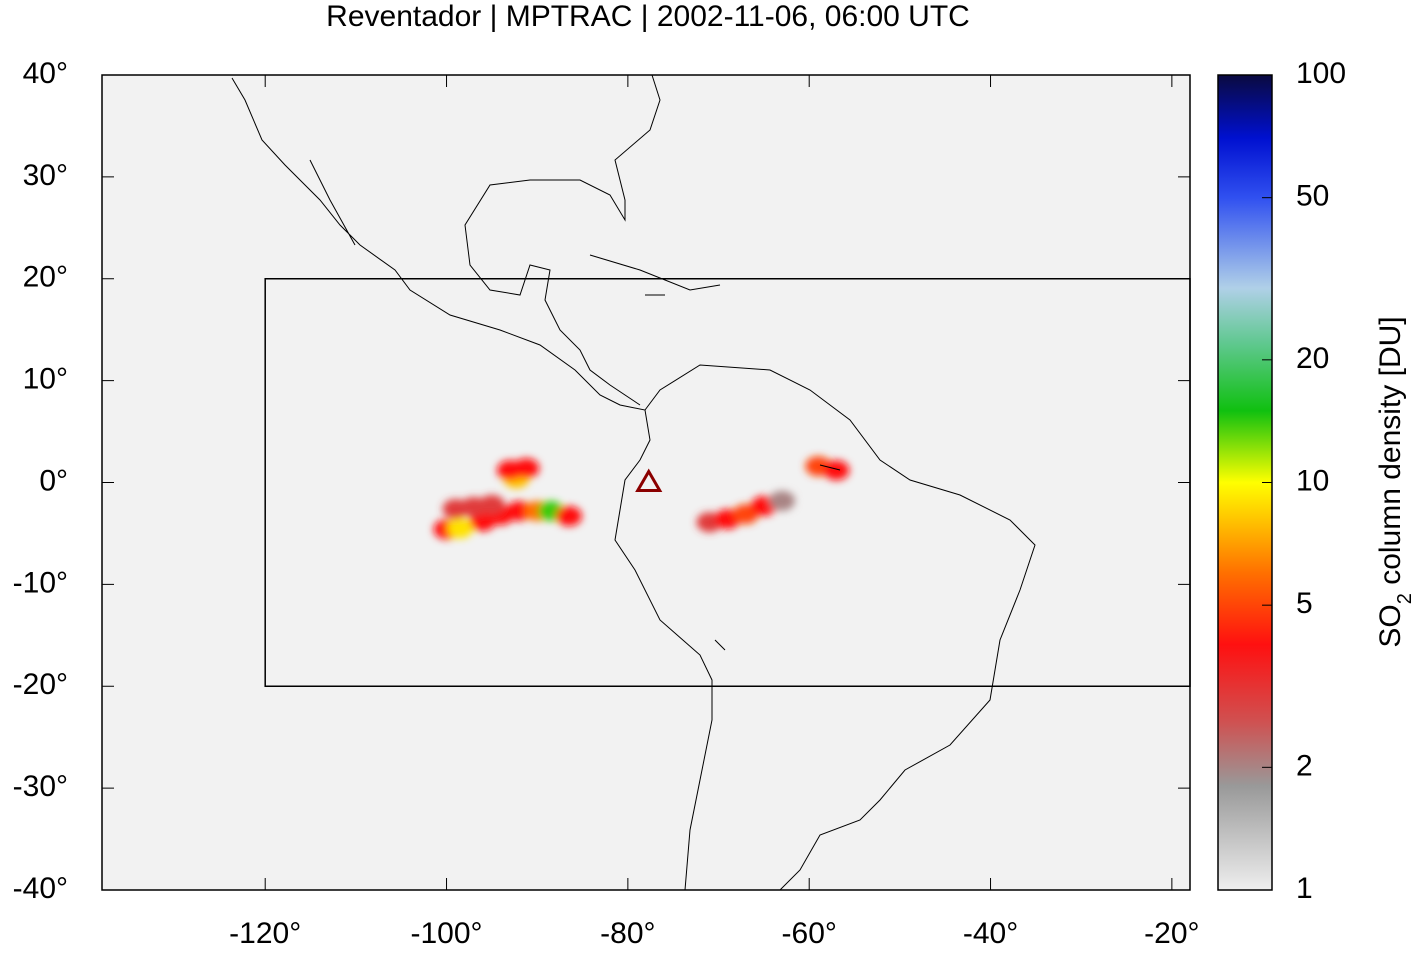 This screenshot has width=1411, height=955. What do you see at coordinates (45, 277) in the screenshot?
I see `y-tick-label: 20°` at bounding box center [45, 277].